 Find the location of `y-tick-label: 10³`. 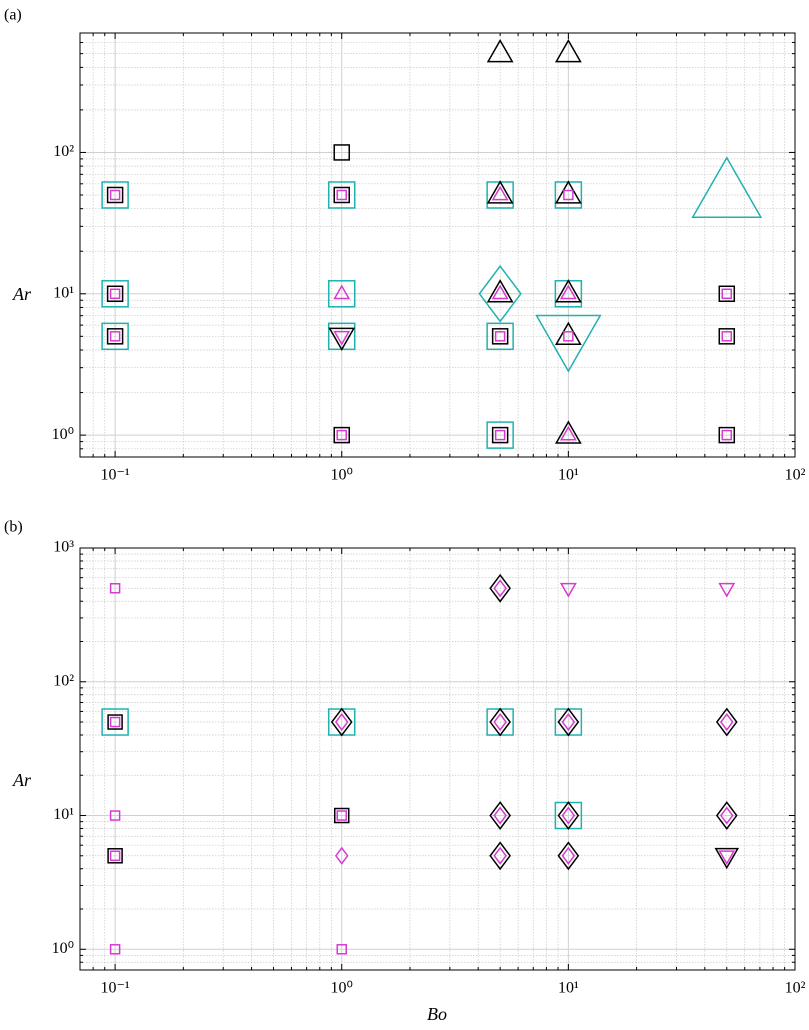

y-tick-label: 10³ is located at coordinates (63, 547).